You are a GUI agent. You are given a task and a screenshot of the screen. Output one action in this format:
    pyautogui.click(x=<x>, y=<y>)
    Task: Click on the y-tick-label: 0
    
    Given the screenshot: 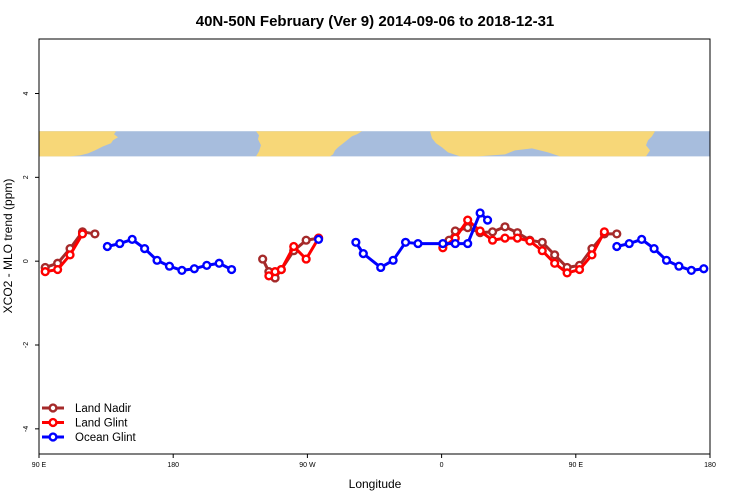 What is the action you would take?
    pyautogui.click(x=26, y=261)
    